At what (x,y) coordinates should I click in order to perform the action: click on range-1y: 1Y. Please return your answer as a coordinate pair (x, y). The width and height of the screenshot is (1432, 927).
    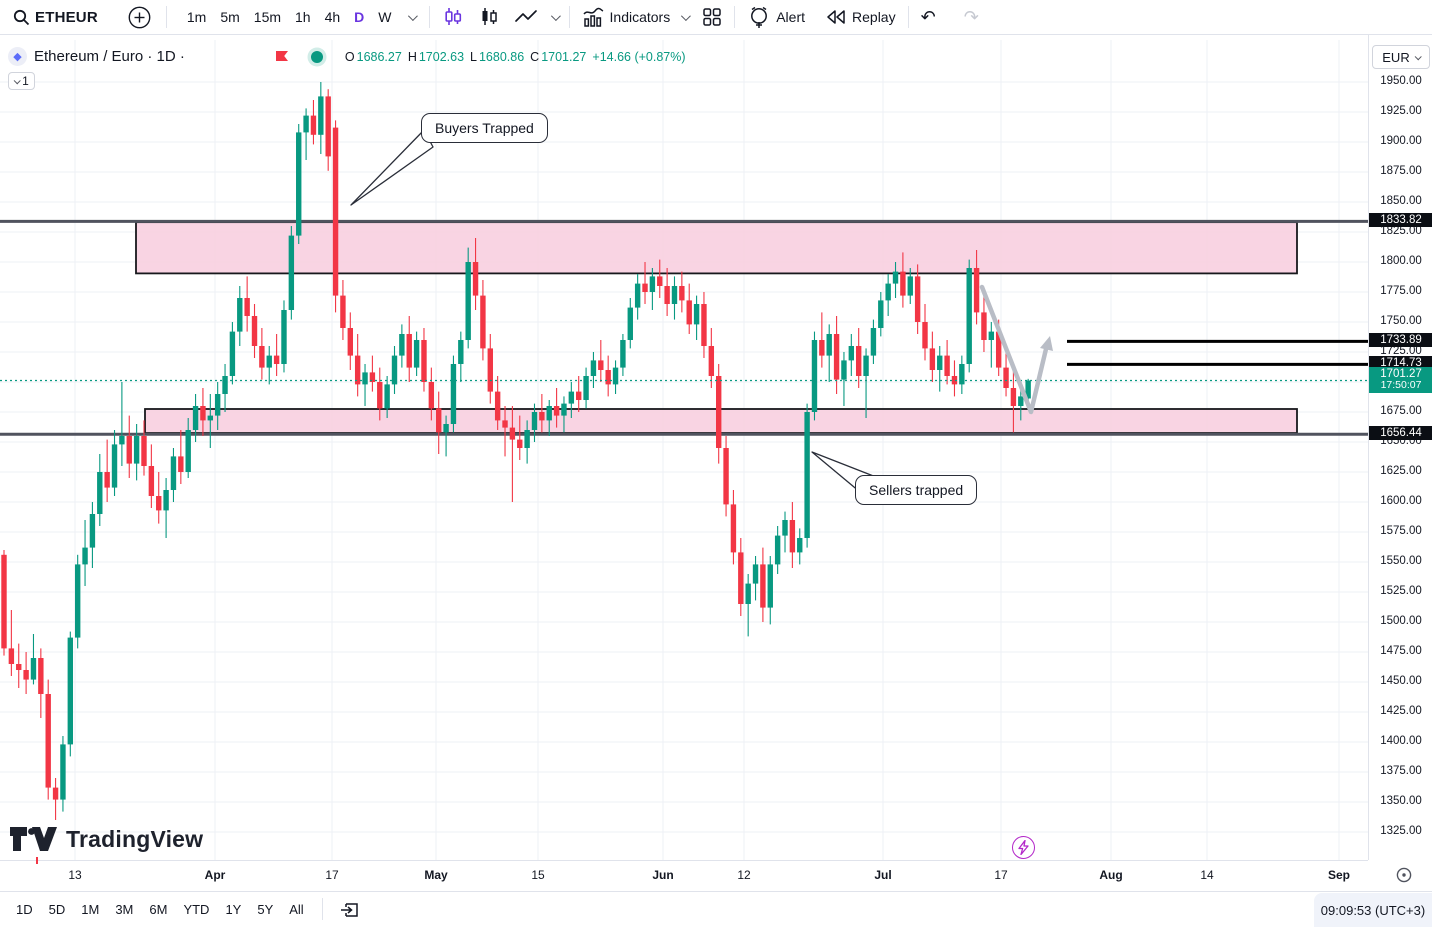
    Looking at the image, I should click on (233, 909).